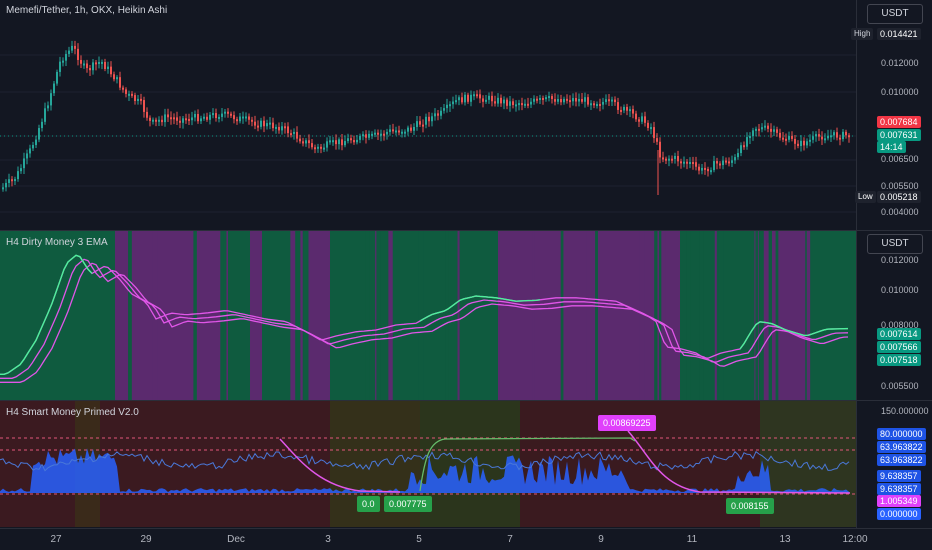 This screenshot has height=550, width=932. What do you see at coordinates (145, 539) in the screenshot?
I see `time-label: 29` at bounding box center [145, 539].